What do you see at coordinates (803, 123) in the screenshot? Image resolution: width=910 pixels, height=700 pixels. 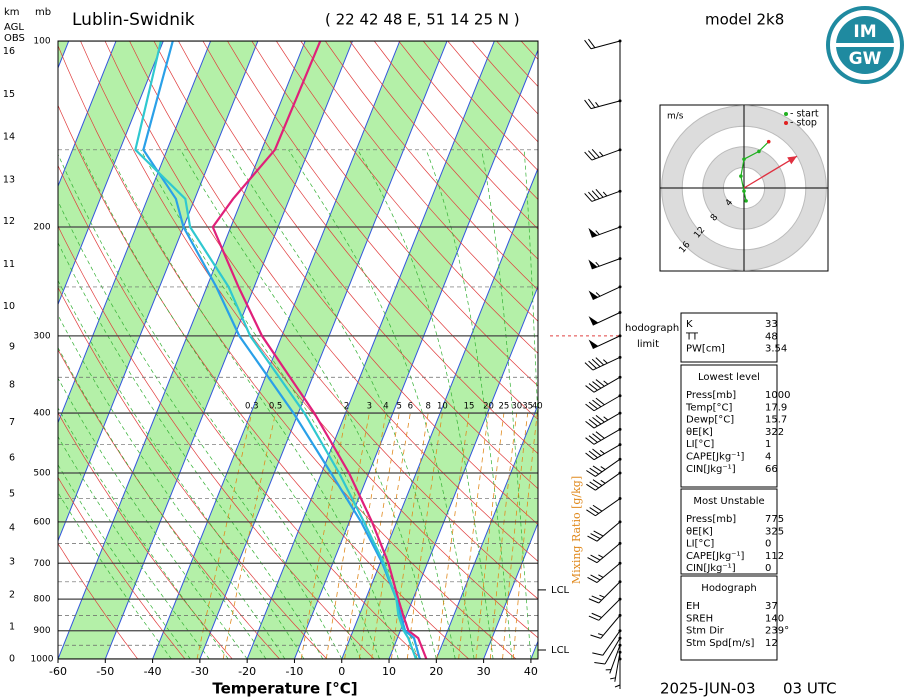 I see `legend-label: - stop` at bounding box center [803, 123].